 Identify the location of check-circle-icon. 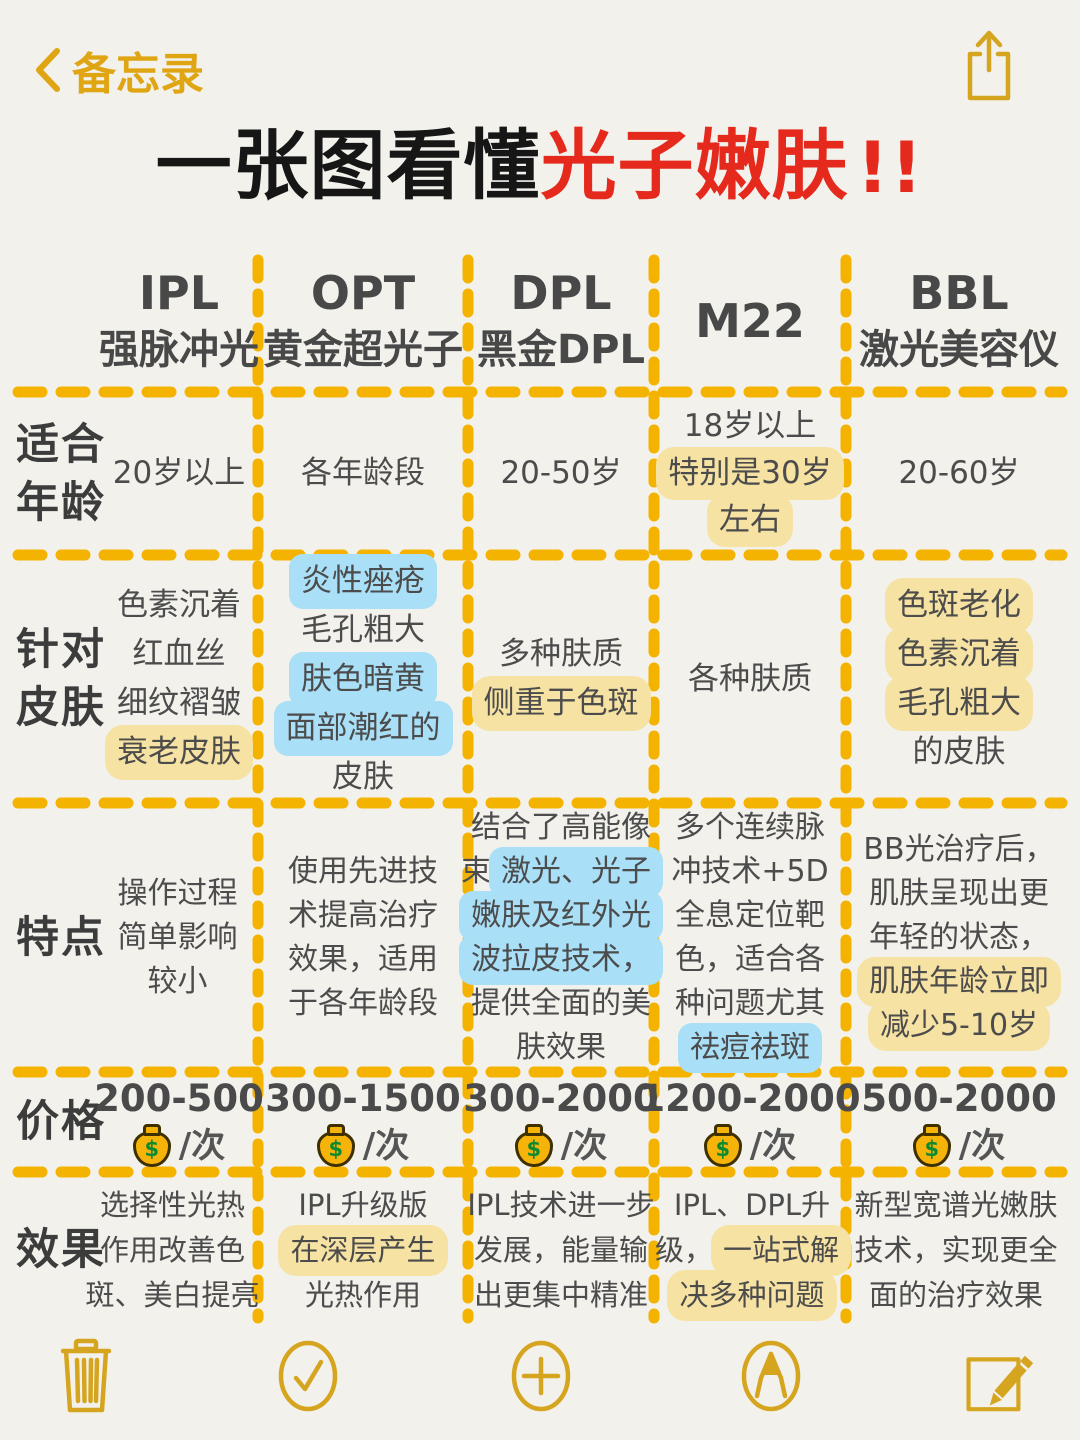
(308, 1376).